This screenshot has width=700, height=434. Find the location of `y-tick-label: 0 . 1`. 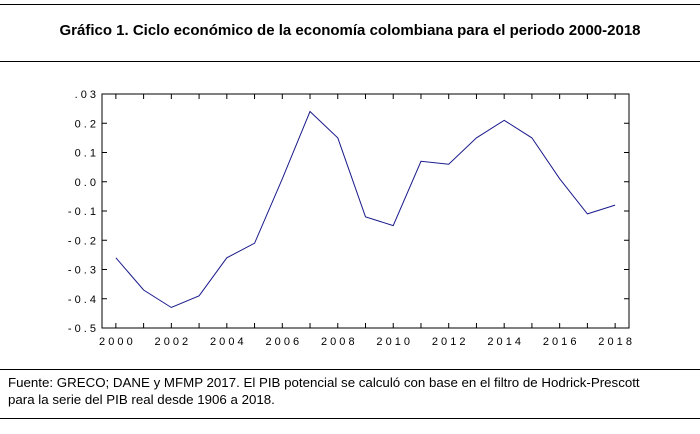

y-tick-label: 0 . 1 is located at coordinates (85, 154).